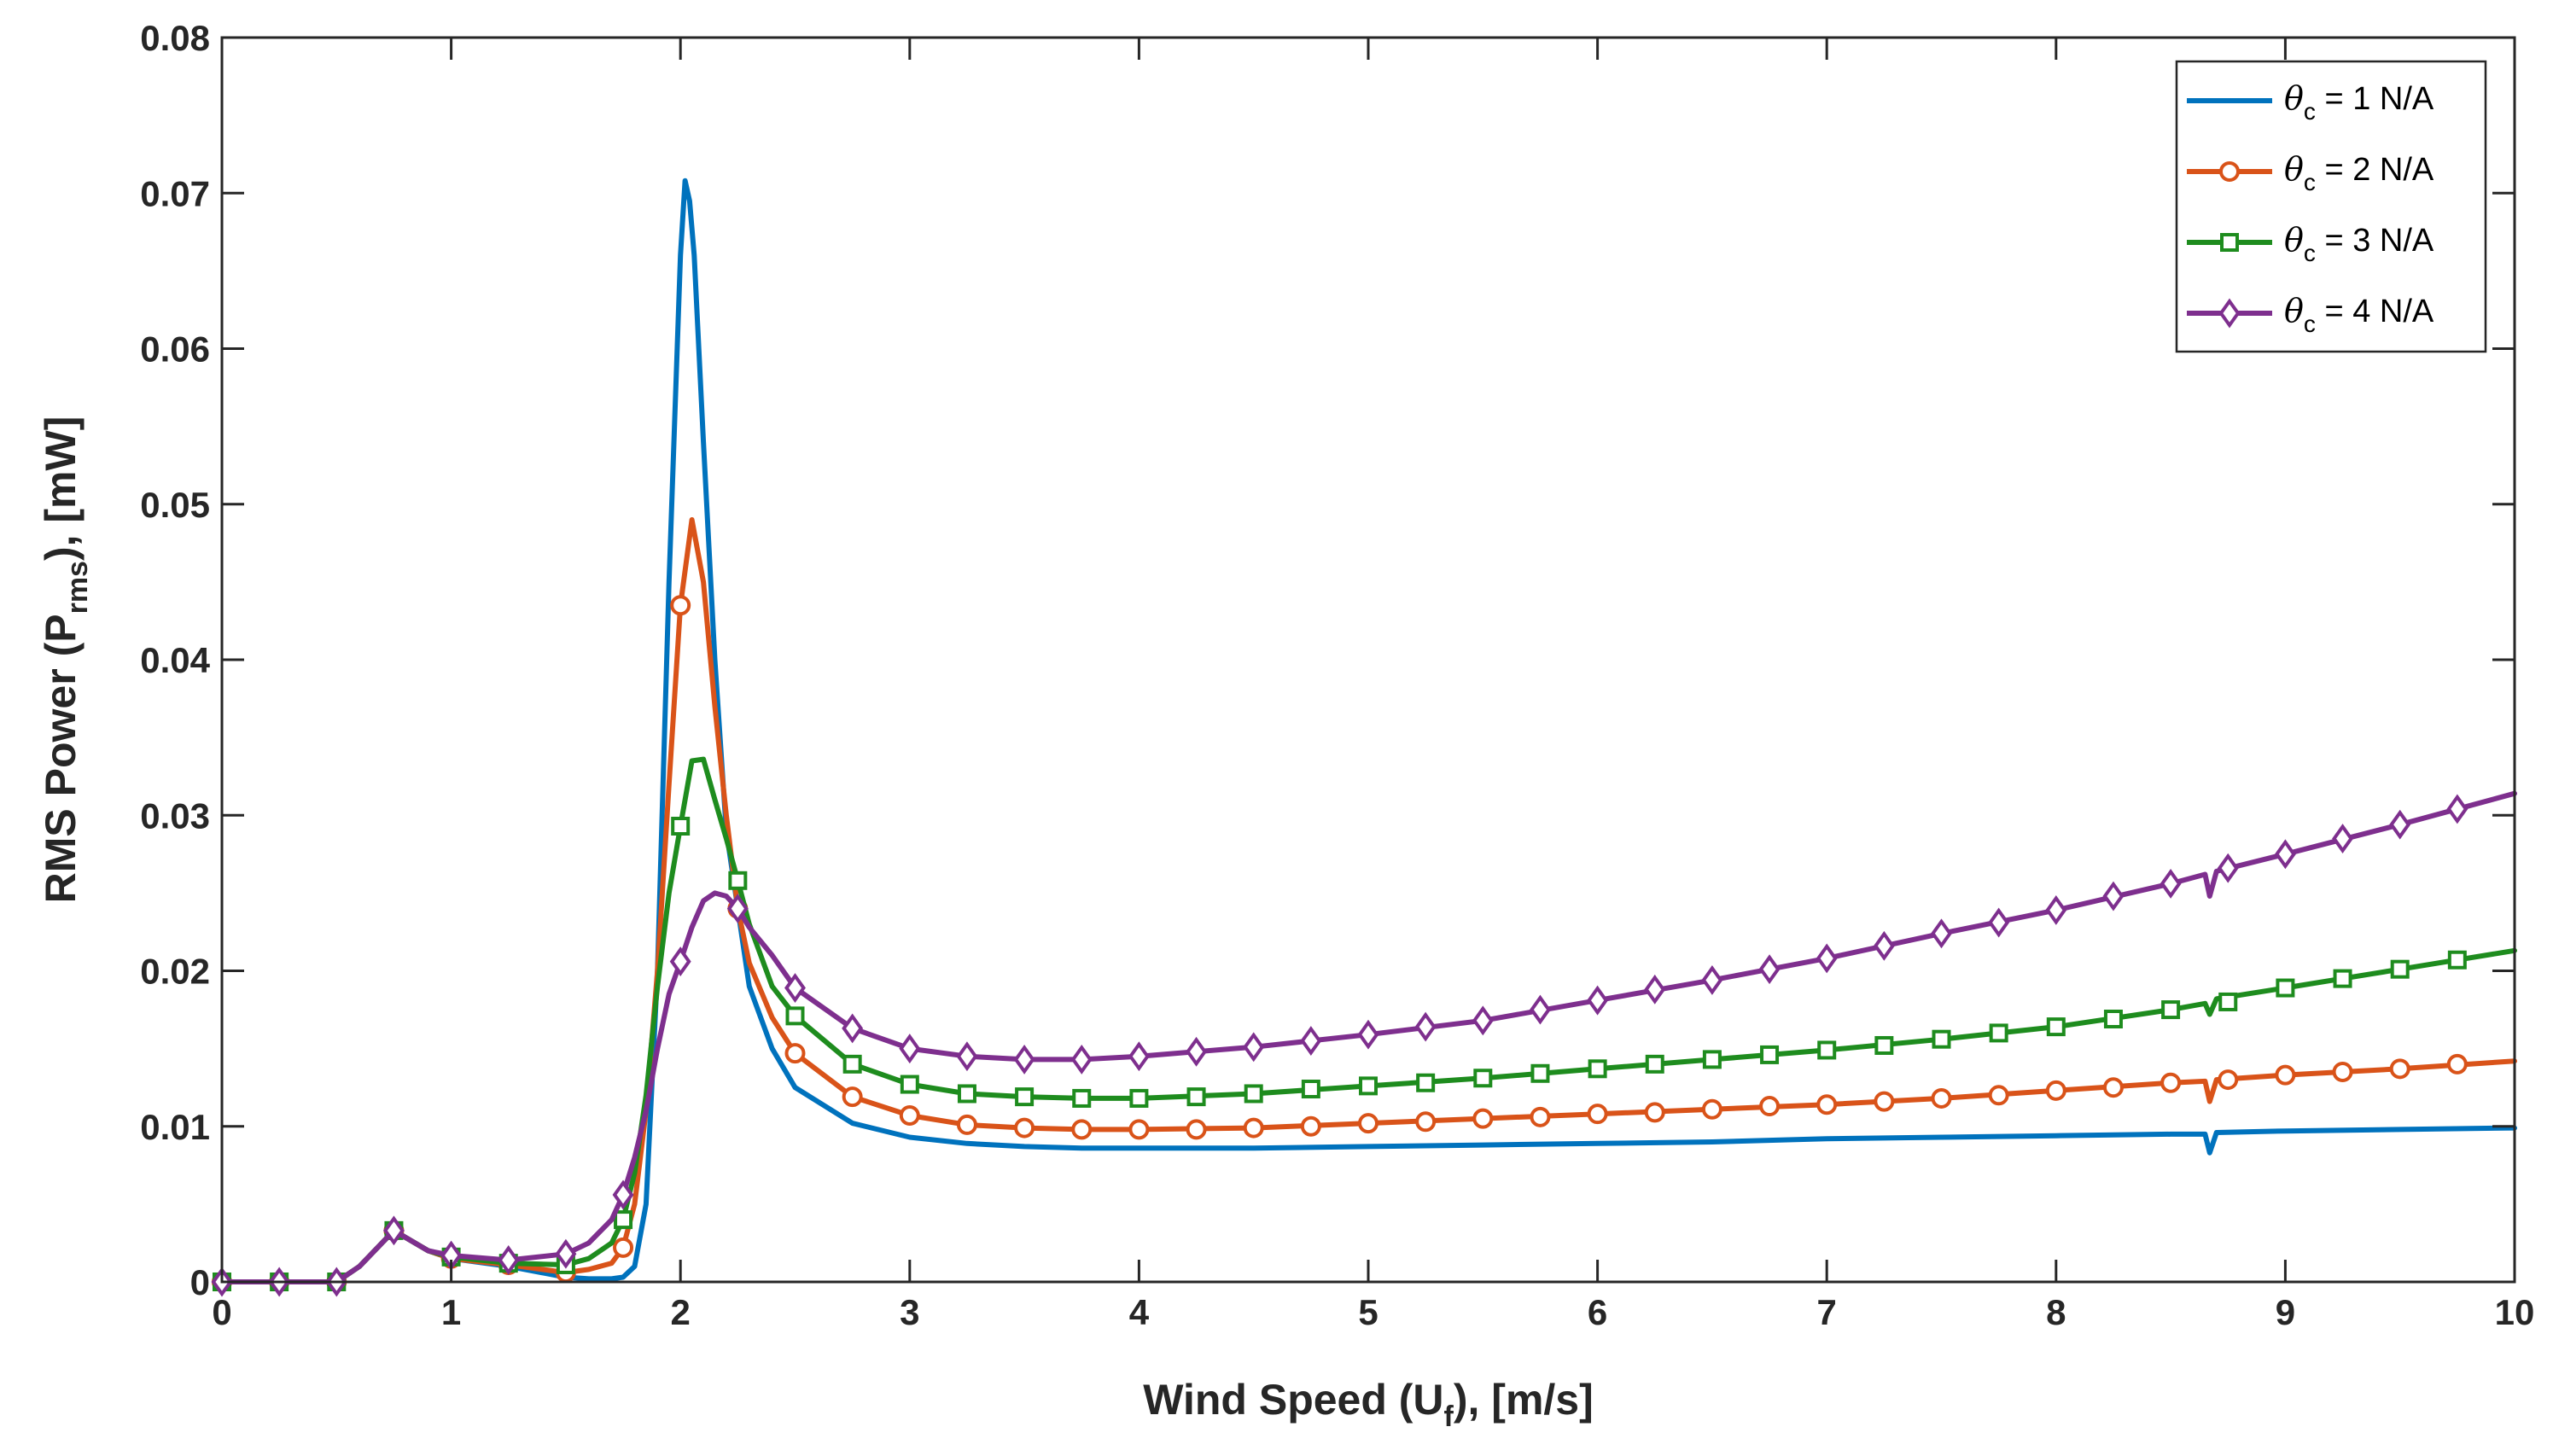 This screenshot has height=1456, width=2553. Describe the element at coordinates (65, 660) in the screenshot. I see `y-axis-title: RMS Power (Prms), [mW]` at that location.